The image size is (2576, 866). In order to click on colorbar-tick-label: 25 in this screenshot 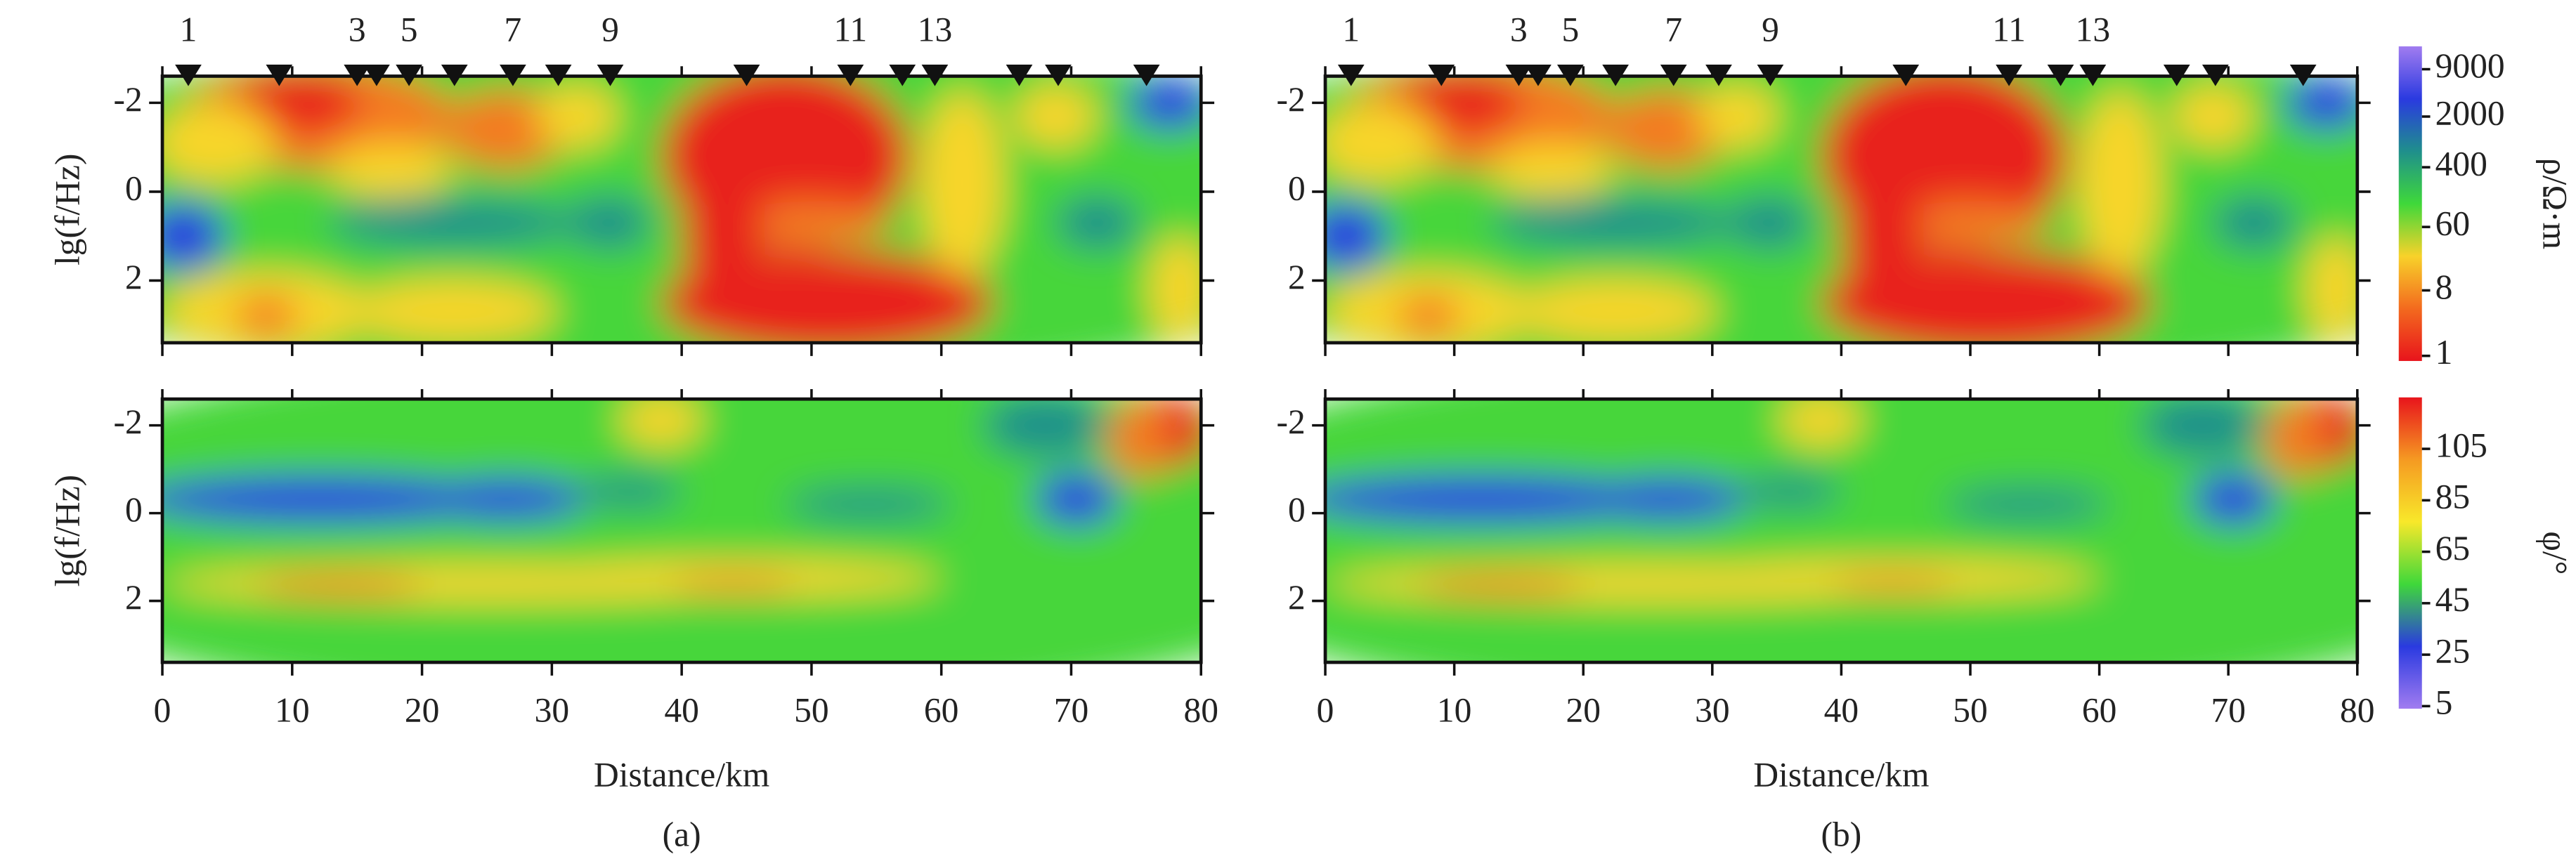, I will do `click(2453, 650)`.